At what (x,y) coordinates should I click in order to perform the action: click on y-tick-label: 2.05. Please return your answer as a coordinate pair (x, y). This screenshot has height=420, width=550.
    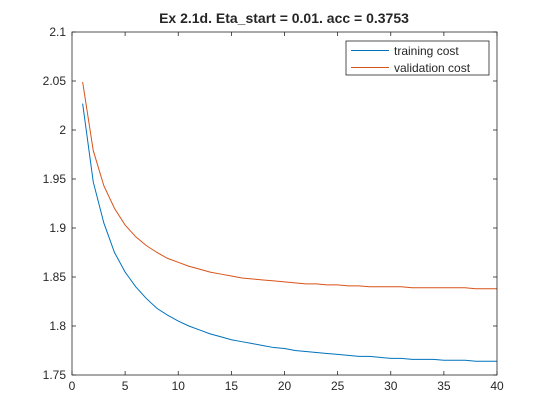
    Looking at the image, I should click on (55, 81).